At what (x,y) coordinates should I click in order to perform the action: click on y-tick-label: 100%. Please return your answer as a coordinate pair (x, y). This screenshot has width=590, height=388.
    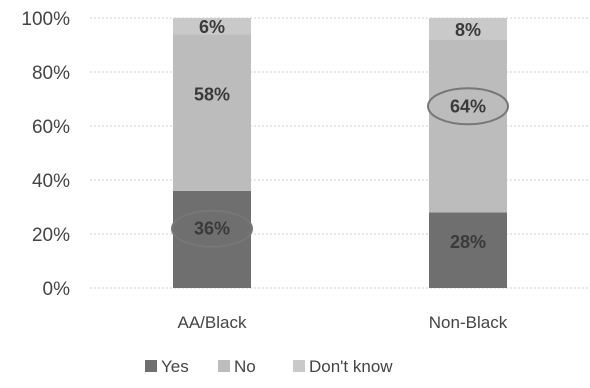
    Looking at the image, I should click on (45, 19).